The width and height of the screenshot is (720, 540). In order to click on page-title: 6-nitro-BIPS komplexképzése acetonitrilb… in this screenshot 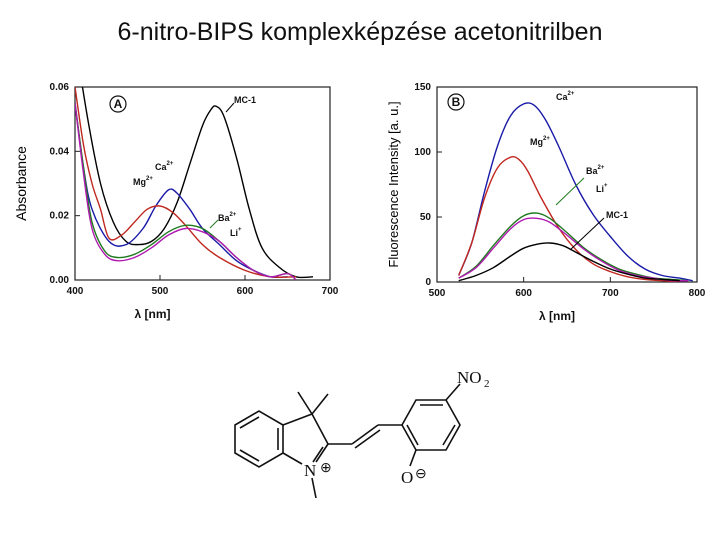, I will do `click(360, 32)`.